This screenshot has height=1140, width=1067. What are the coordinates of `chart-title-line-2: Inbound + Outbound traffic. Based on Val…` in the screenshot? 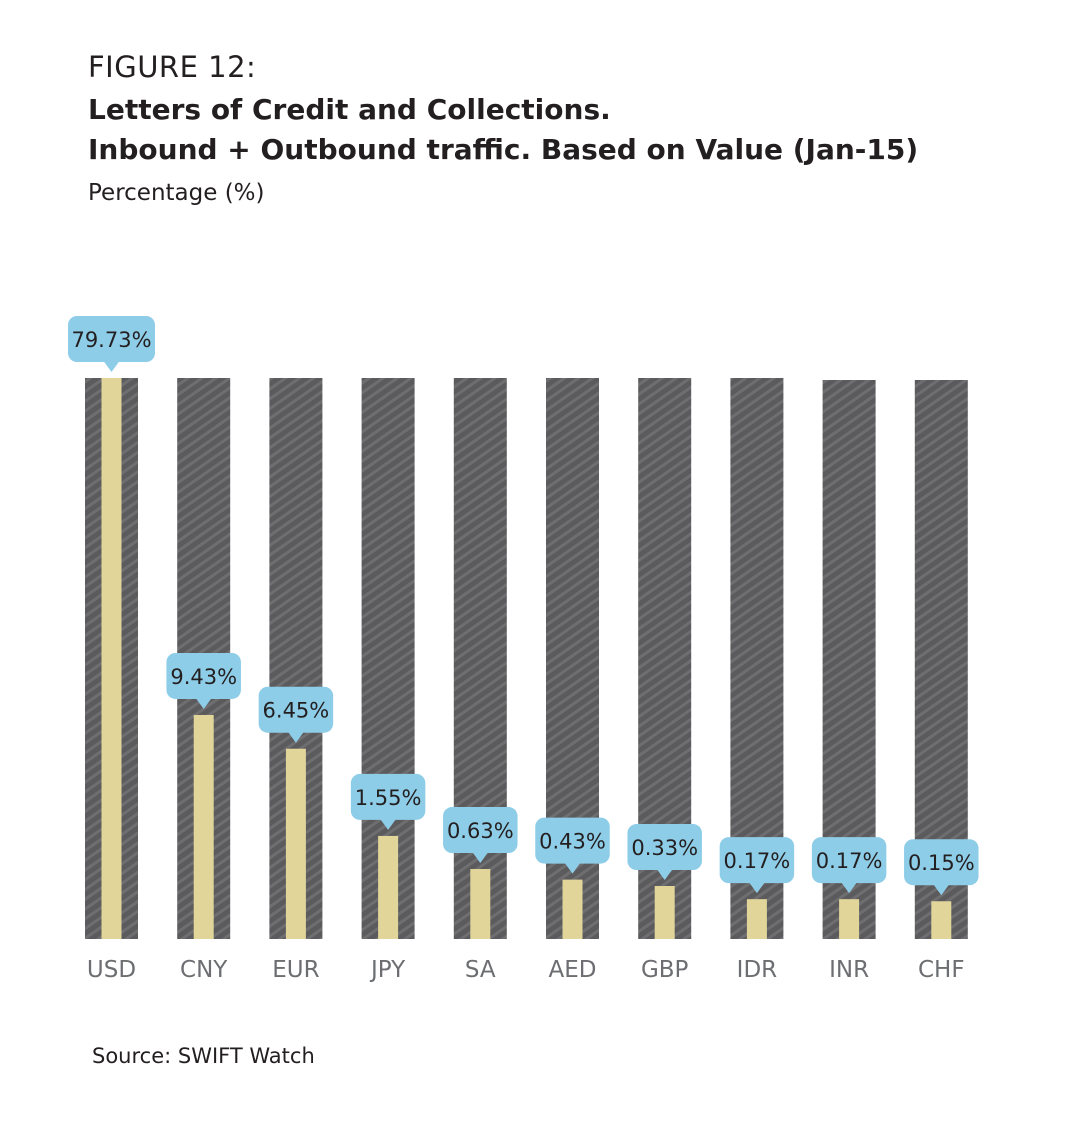 It's located at (503, 149).